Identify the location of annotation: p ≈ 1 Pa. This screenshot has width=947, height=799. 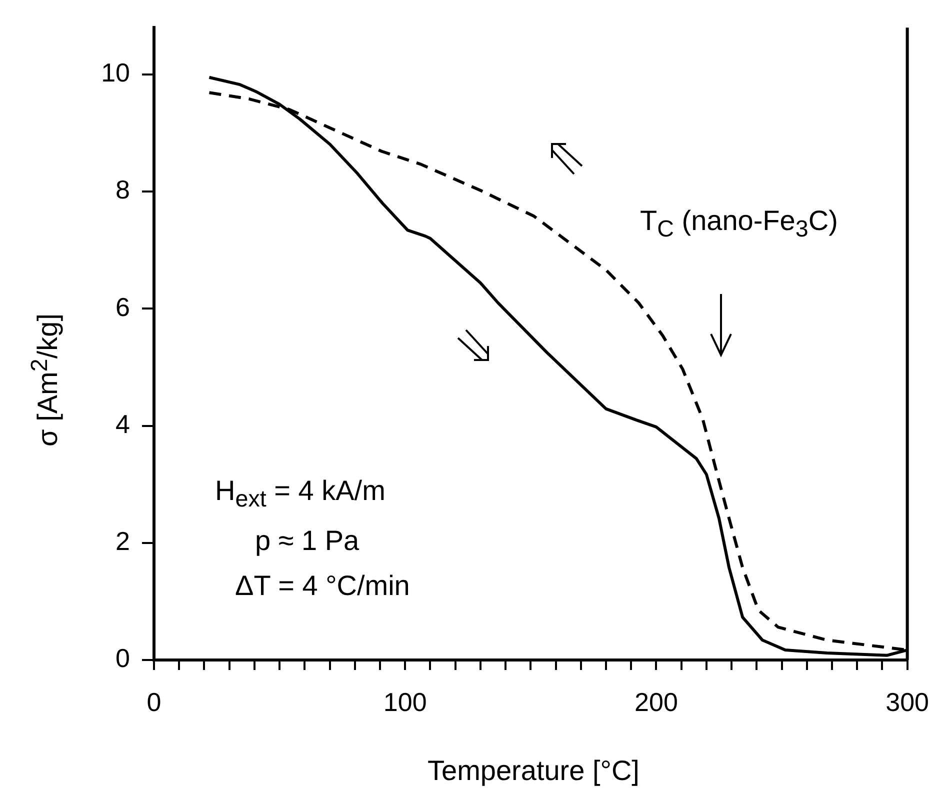
(307, 541).